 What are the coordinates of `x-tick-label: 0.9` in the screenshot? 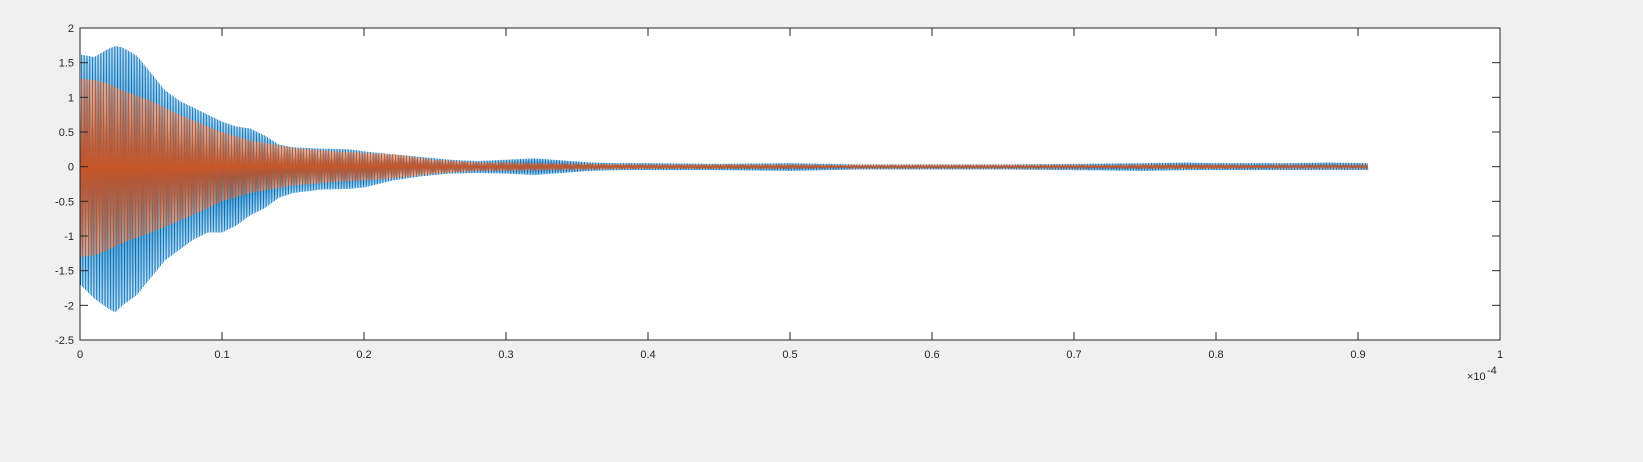 It's located at (1357, 355).